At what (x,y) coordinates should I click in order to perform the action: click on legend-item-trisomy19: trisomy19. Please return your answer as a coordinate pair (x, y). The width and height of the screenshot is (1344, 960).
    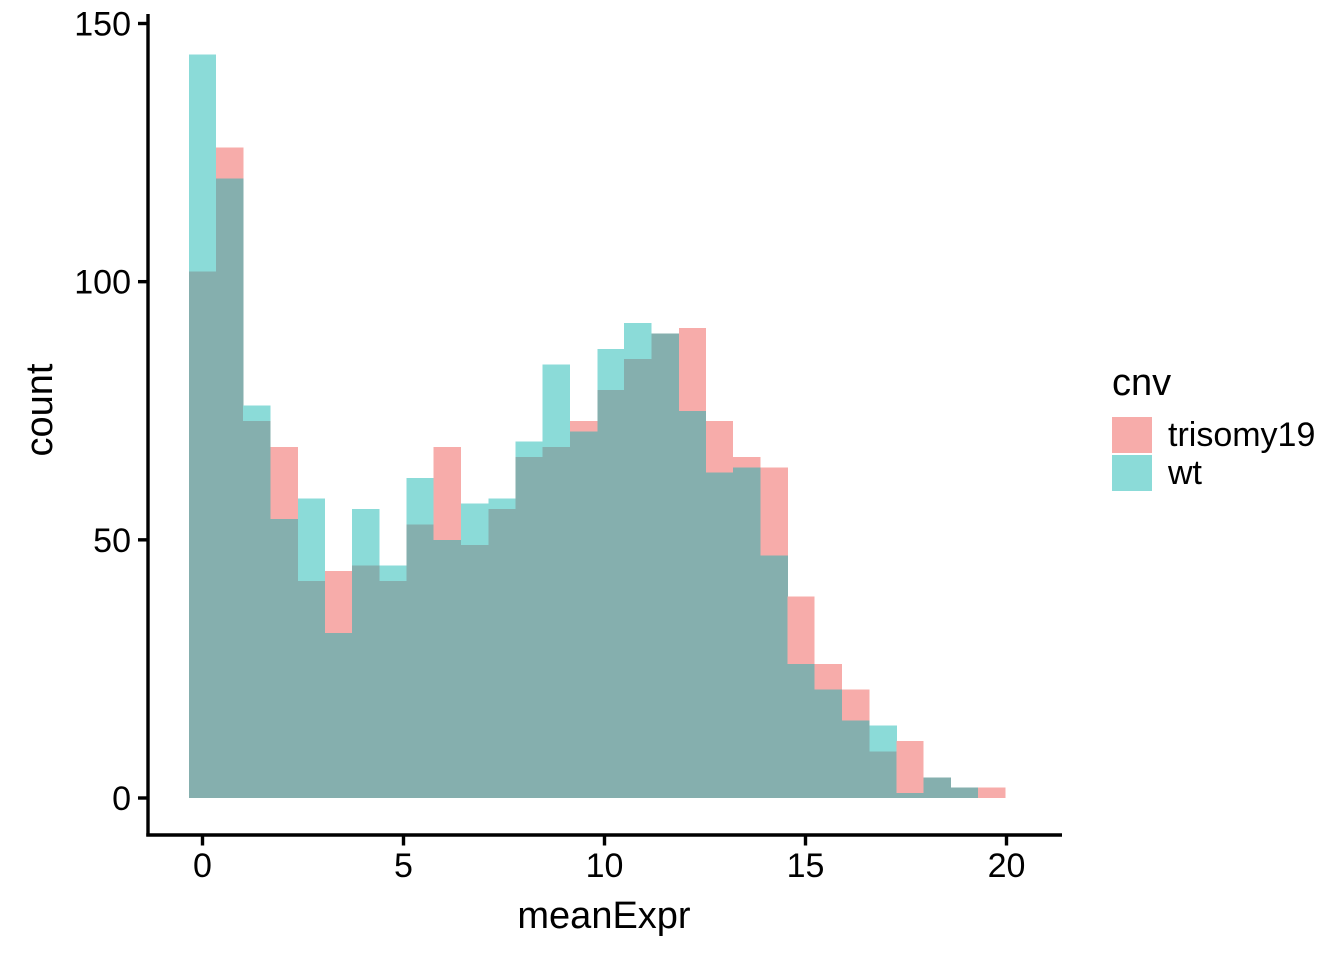
    Looking at the image, I should click on (1213, 435).